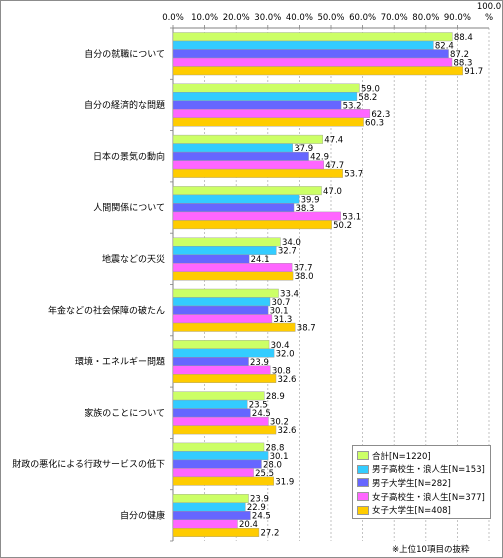  Describe the element at coordinates (457, 18) in the screenshot. I see `x-tick-label: 90.0%` at that location.